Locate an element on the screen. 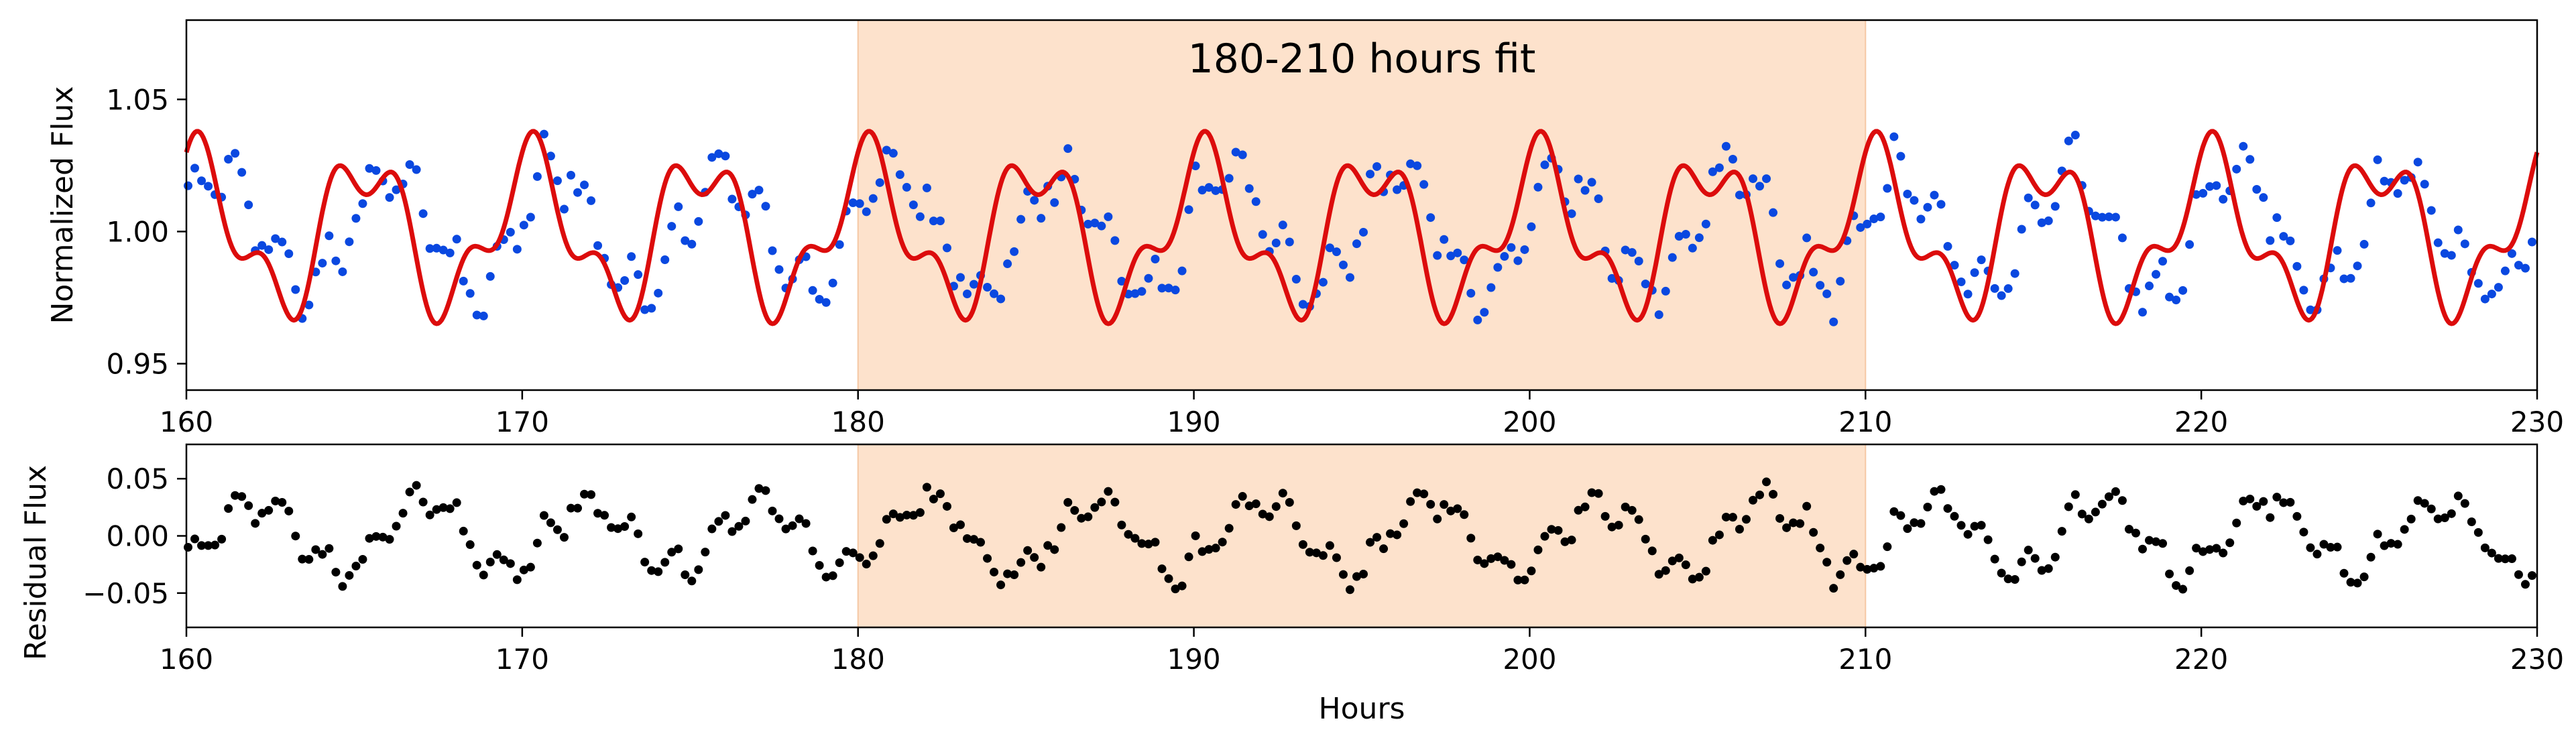  x-tick-label: 200 is located at coordinates (1529, 422).